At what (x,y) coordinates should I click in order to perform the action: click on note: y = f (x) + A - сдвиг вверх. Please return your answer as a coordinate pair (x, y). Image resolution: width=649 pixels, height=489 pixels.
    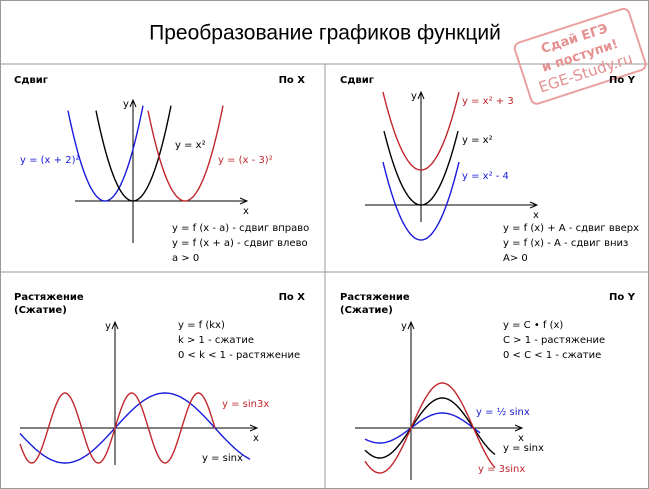
    Looking at the image, I should click on (571, 228).